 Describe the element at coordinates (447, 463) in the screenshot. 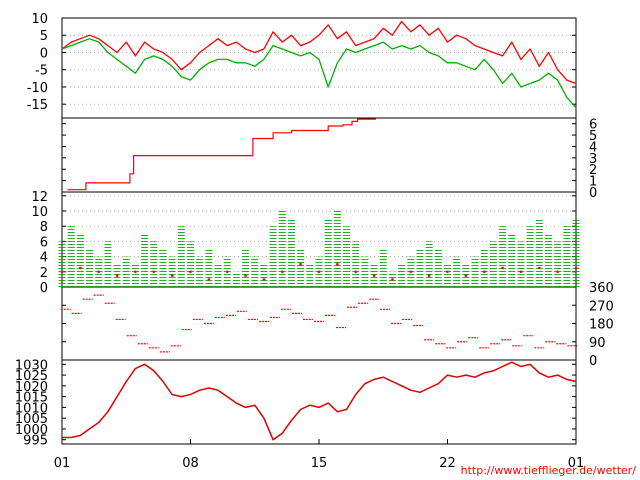

I see `x-tick-label: 22` at that location.